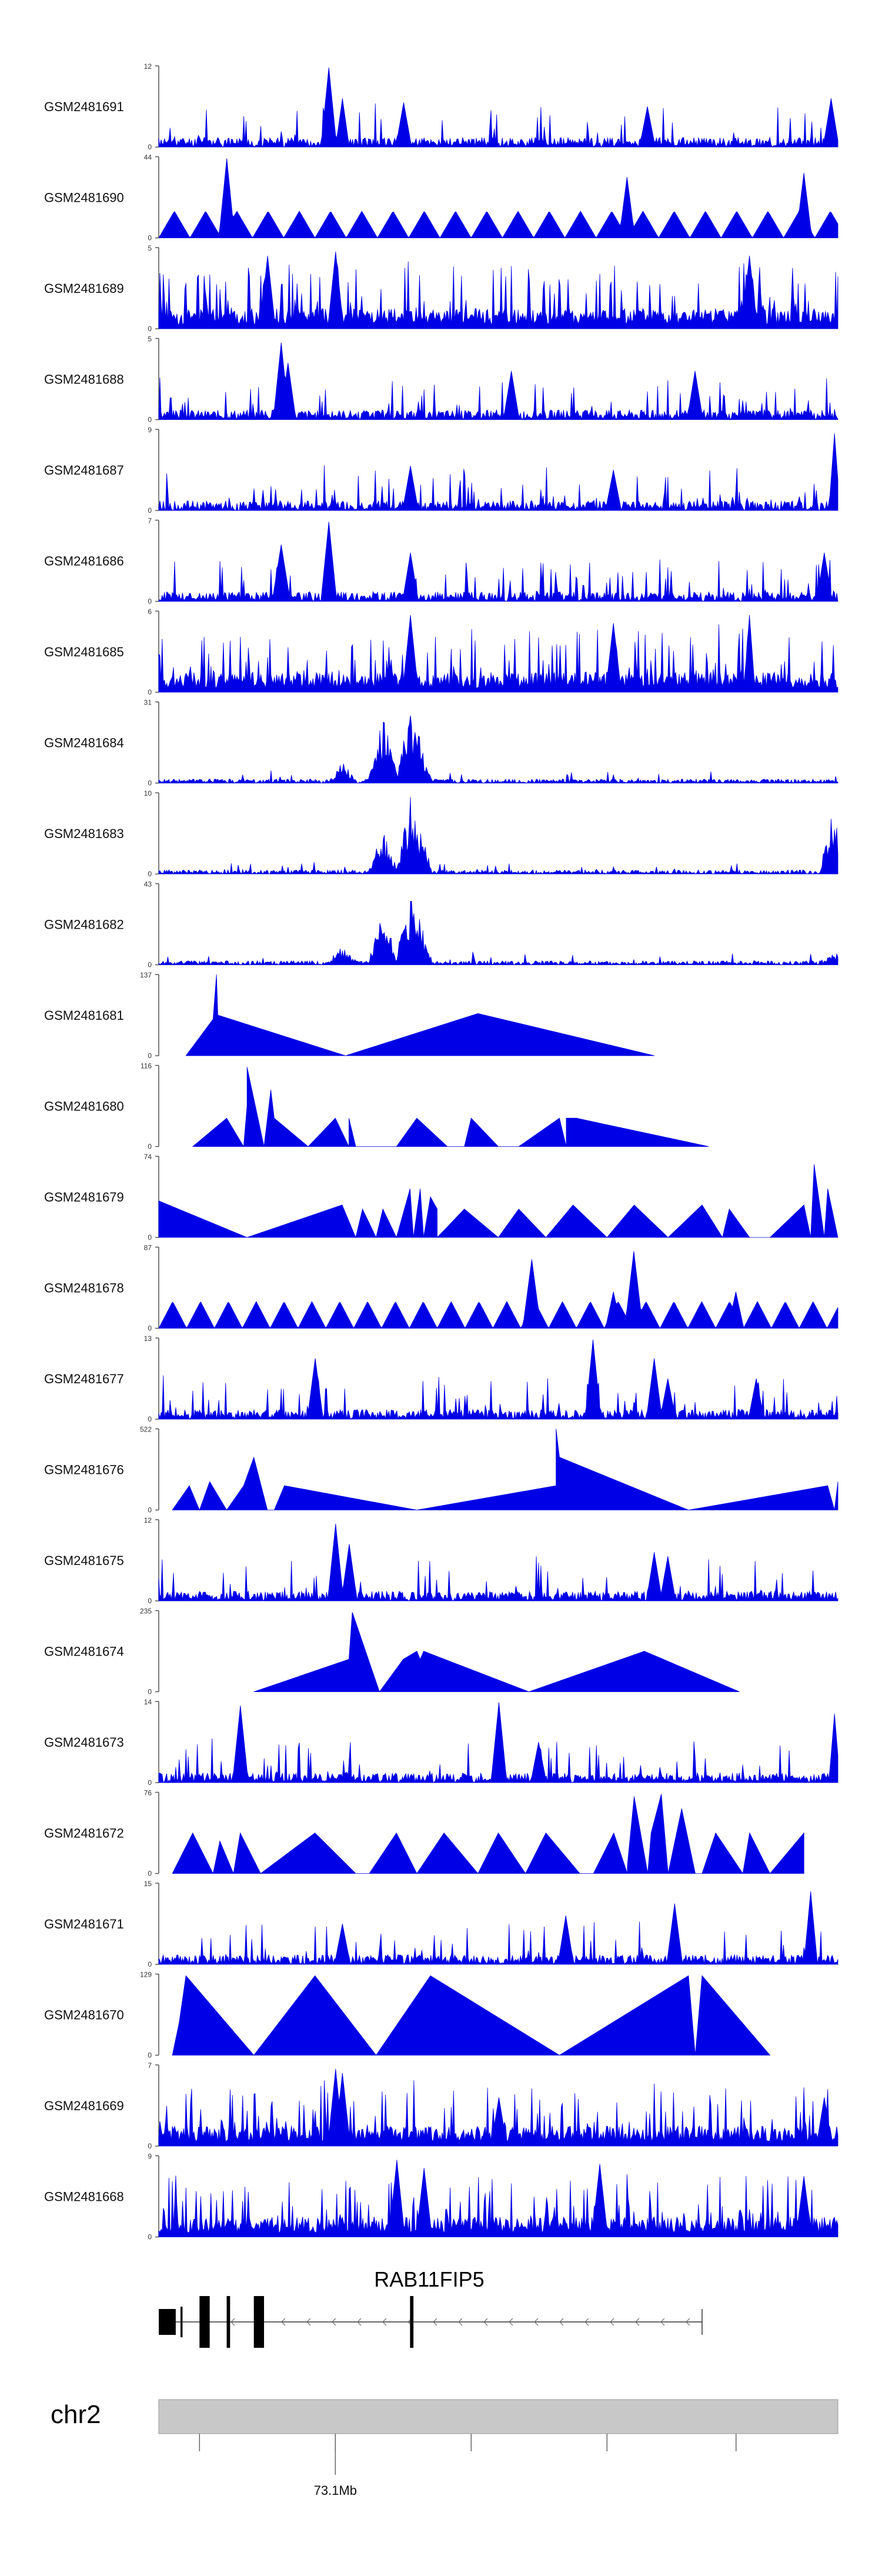 Image resolution: width=882 pixels, height=2576 pixels. Describe the element at coordinates (441, 652) in the screenshot. I see `track-GSM2481685: GSM2481685 6 0` at that location.